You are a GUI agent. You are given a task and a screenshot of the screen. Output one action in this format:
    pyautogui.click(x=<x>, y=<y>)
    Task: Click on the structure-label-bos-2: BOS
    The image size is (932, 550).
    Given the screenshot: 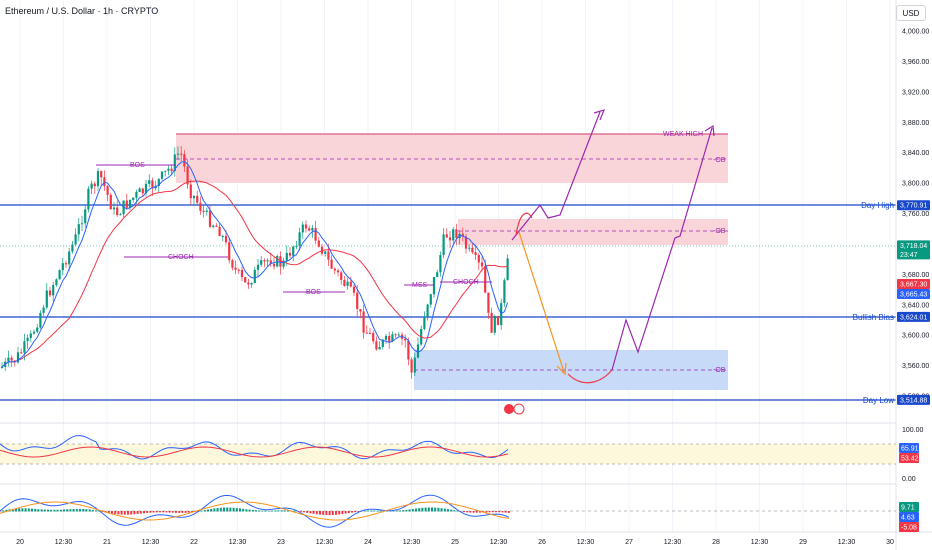 What is the action you would take?
    pyautogui.click(x=313, y=292)
    